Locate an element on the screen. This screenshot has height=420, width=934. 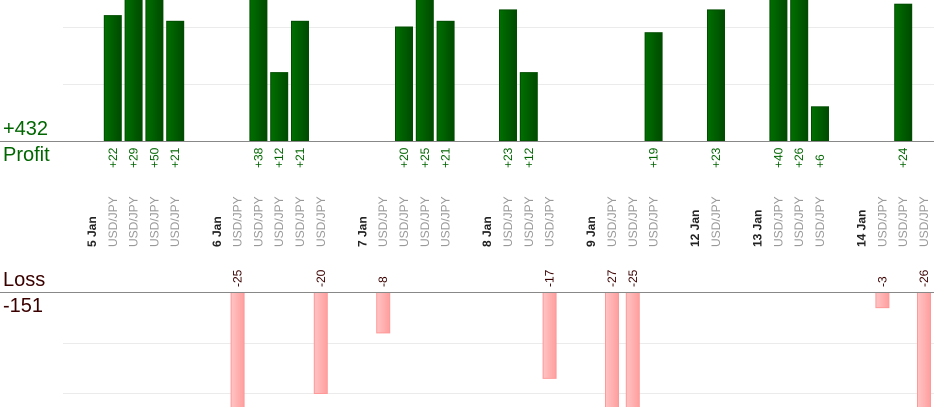
date-label: 13 Jan is located at coordinates (758, 228).